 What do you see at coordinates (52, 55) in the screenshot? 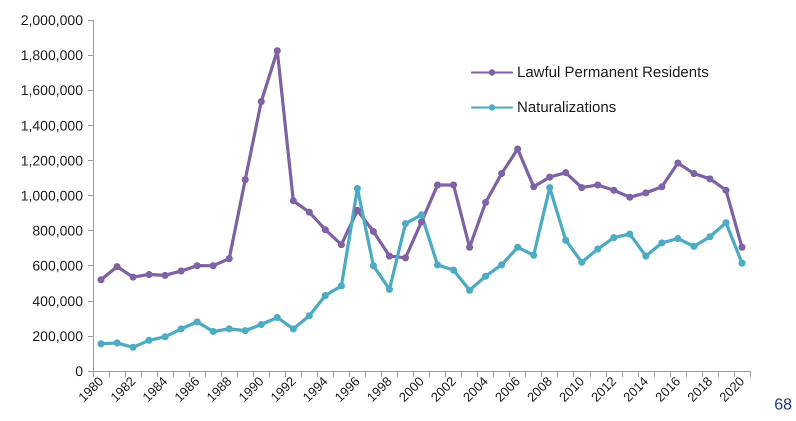
I see `y-tick-label: 1,800,000` at bounding box center [52, 55].